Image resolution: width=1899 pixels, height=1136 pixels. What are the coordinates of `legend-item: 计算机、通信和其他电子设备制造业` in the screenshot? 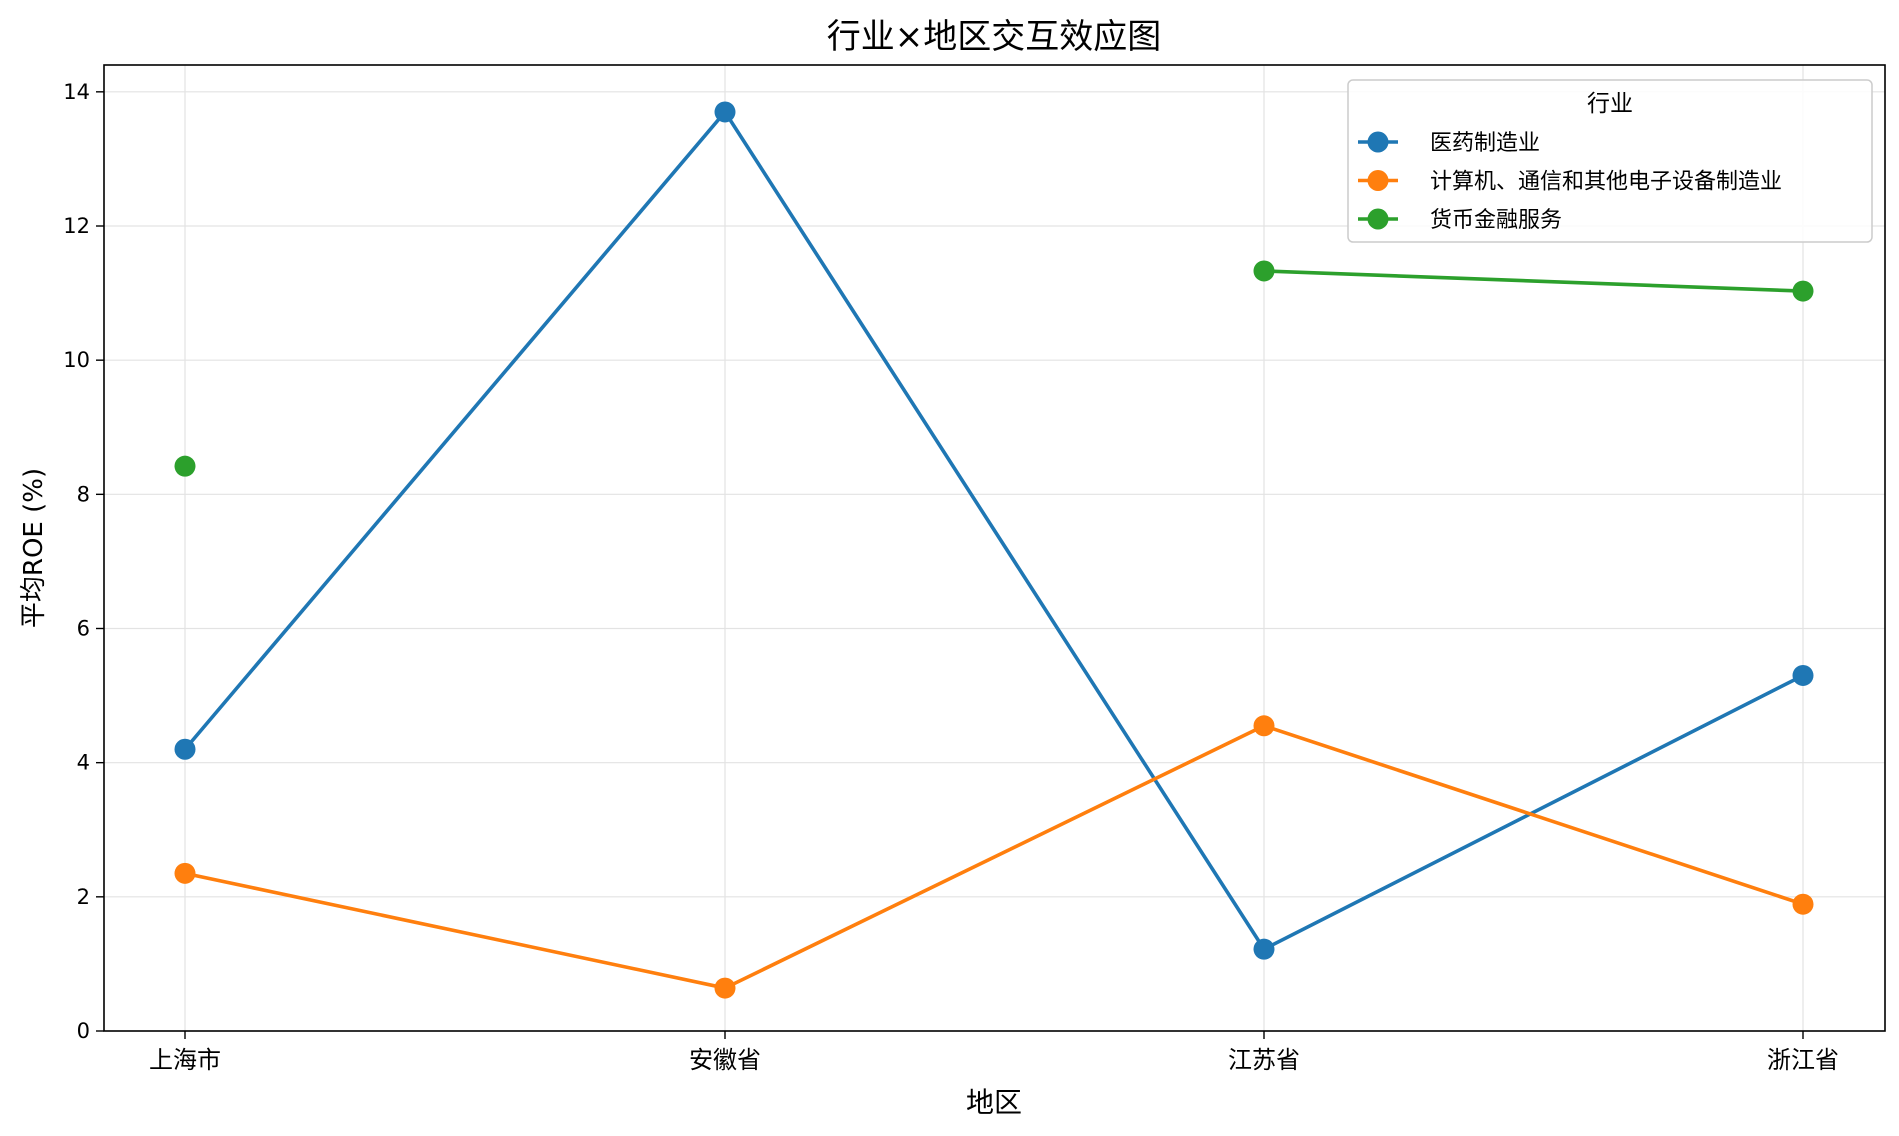 It's located at (1570, 182).